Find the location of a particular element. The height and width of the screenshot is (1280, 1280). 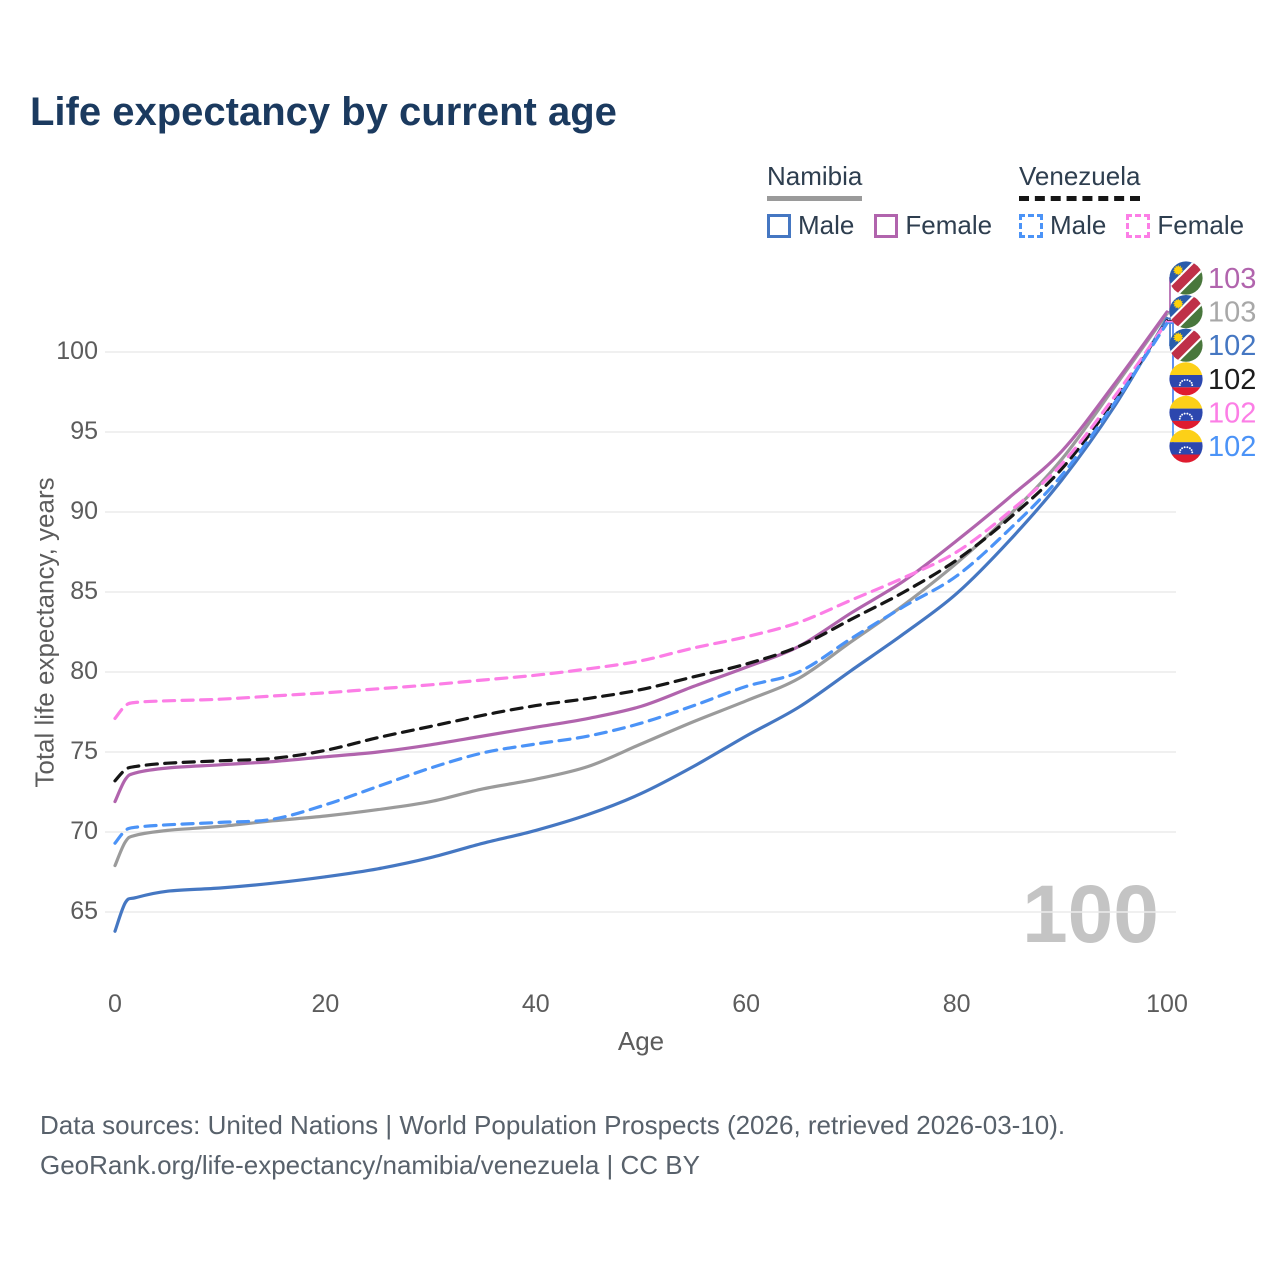

page-title: Life expectancy by current age is located at coordinates (323, 112).